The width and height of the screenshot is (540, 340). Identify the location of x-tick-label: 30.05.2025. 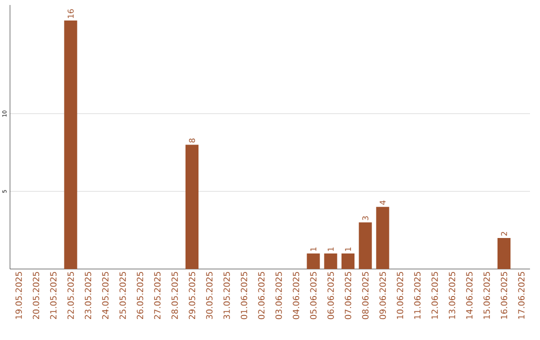
(209, 296).